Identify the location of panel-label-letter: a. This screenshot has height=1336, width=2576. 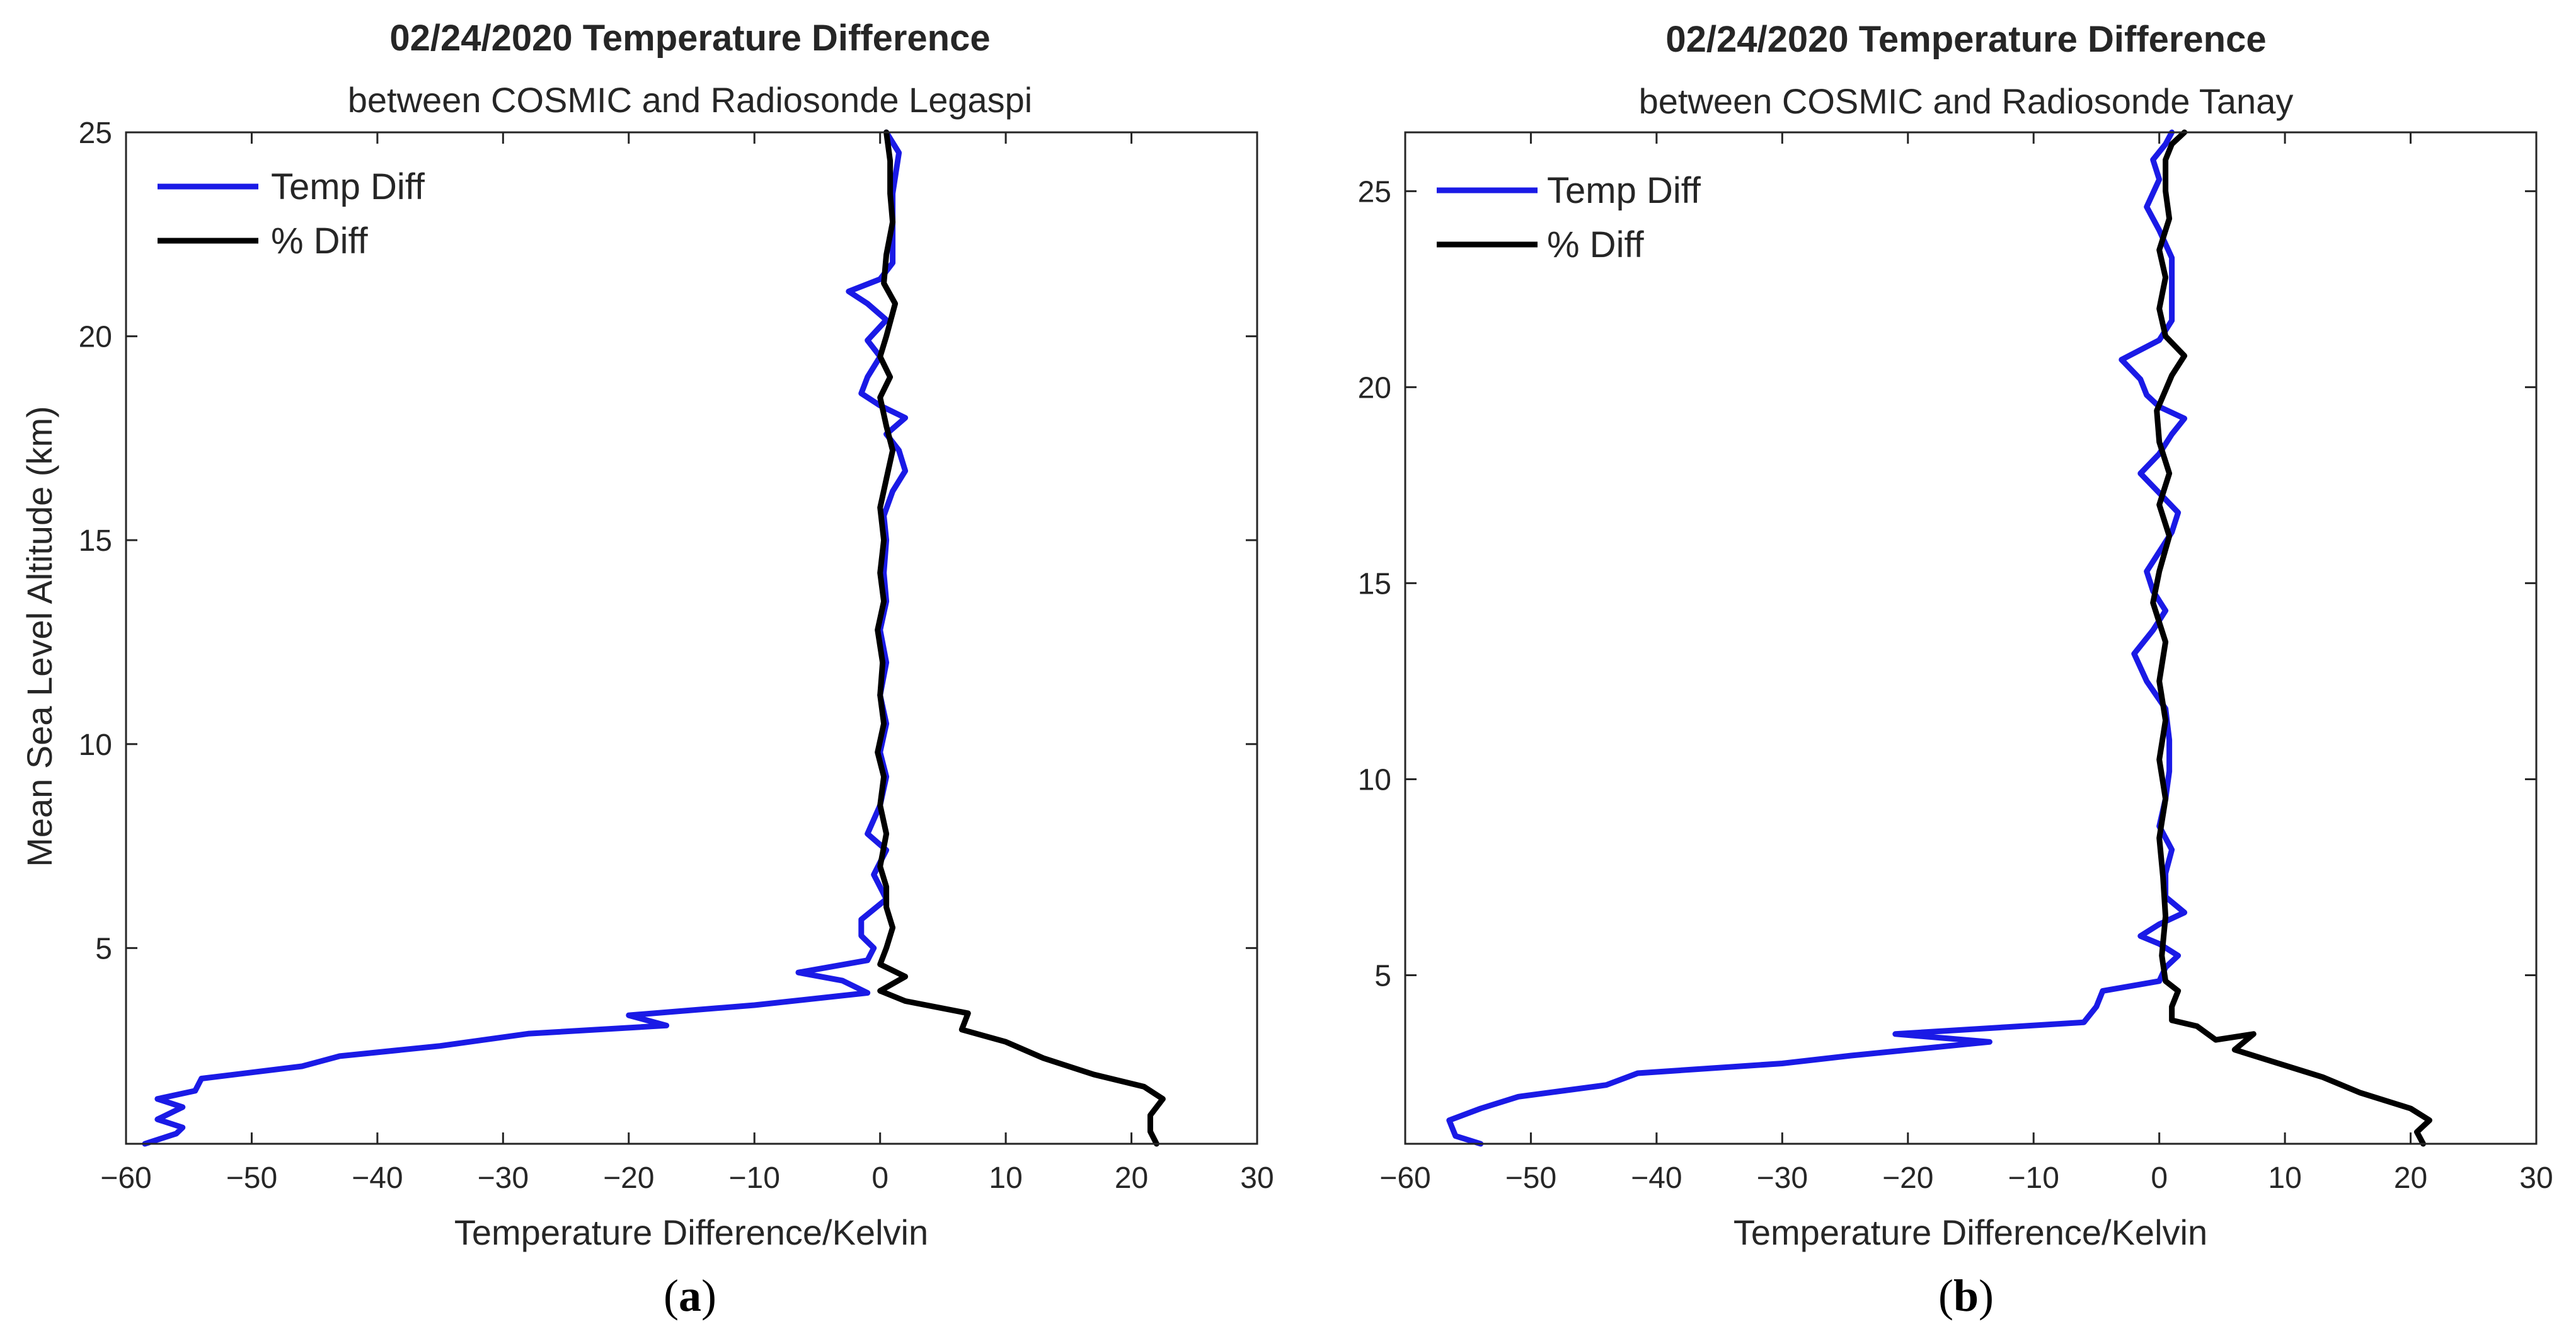
(690, 1295).